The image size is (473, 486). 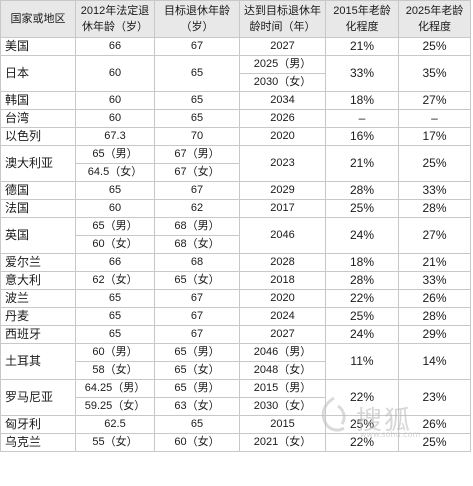 I want to click on table-row: 台湾 60 65 2026– –, so click(x=235, y=118).